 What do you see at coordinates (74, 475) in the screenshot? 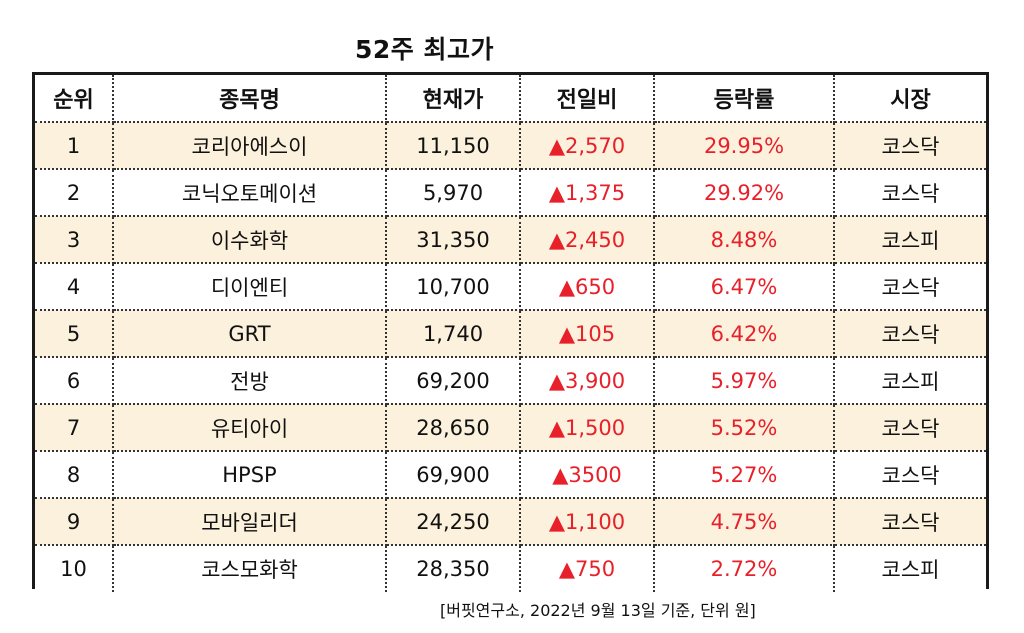
I see `cell-rank: 8` at bounding box center [74, 475].